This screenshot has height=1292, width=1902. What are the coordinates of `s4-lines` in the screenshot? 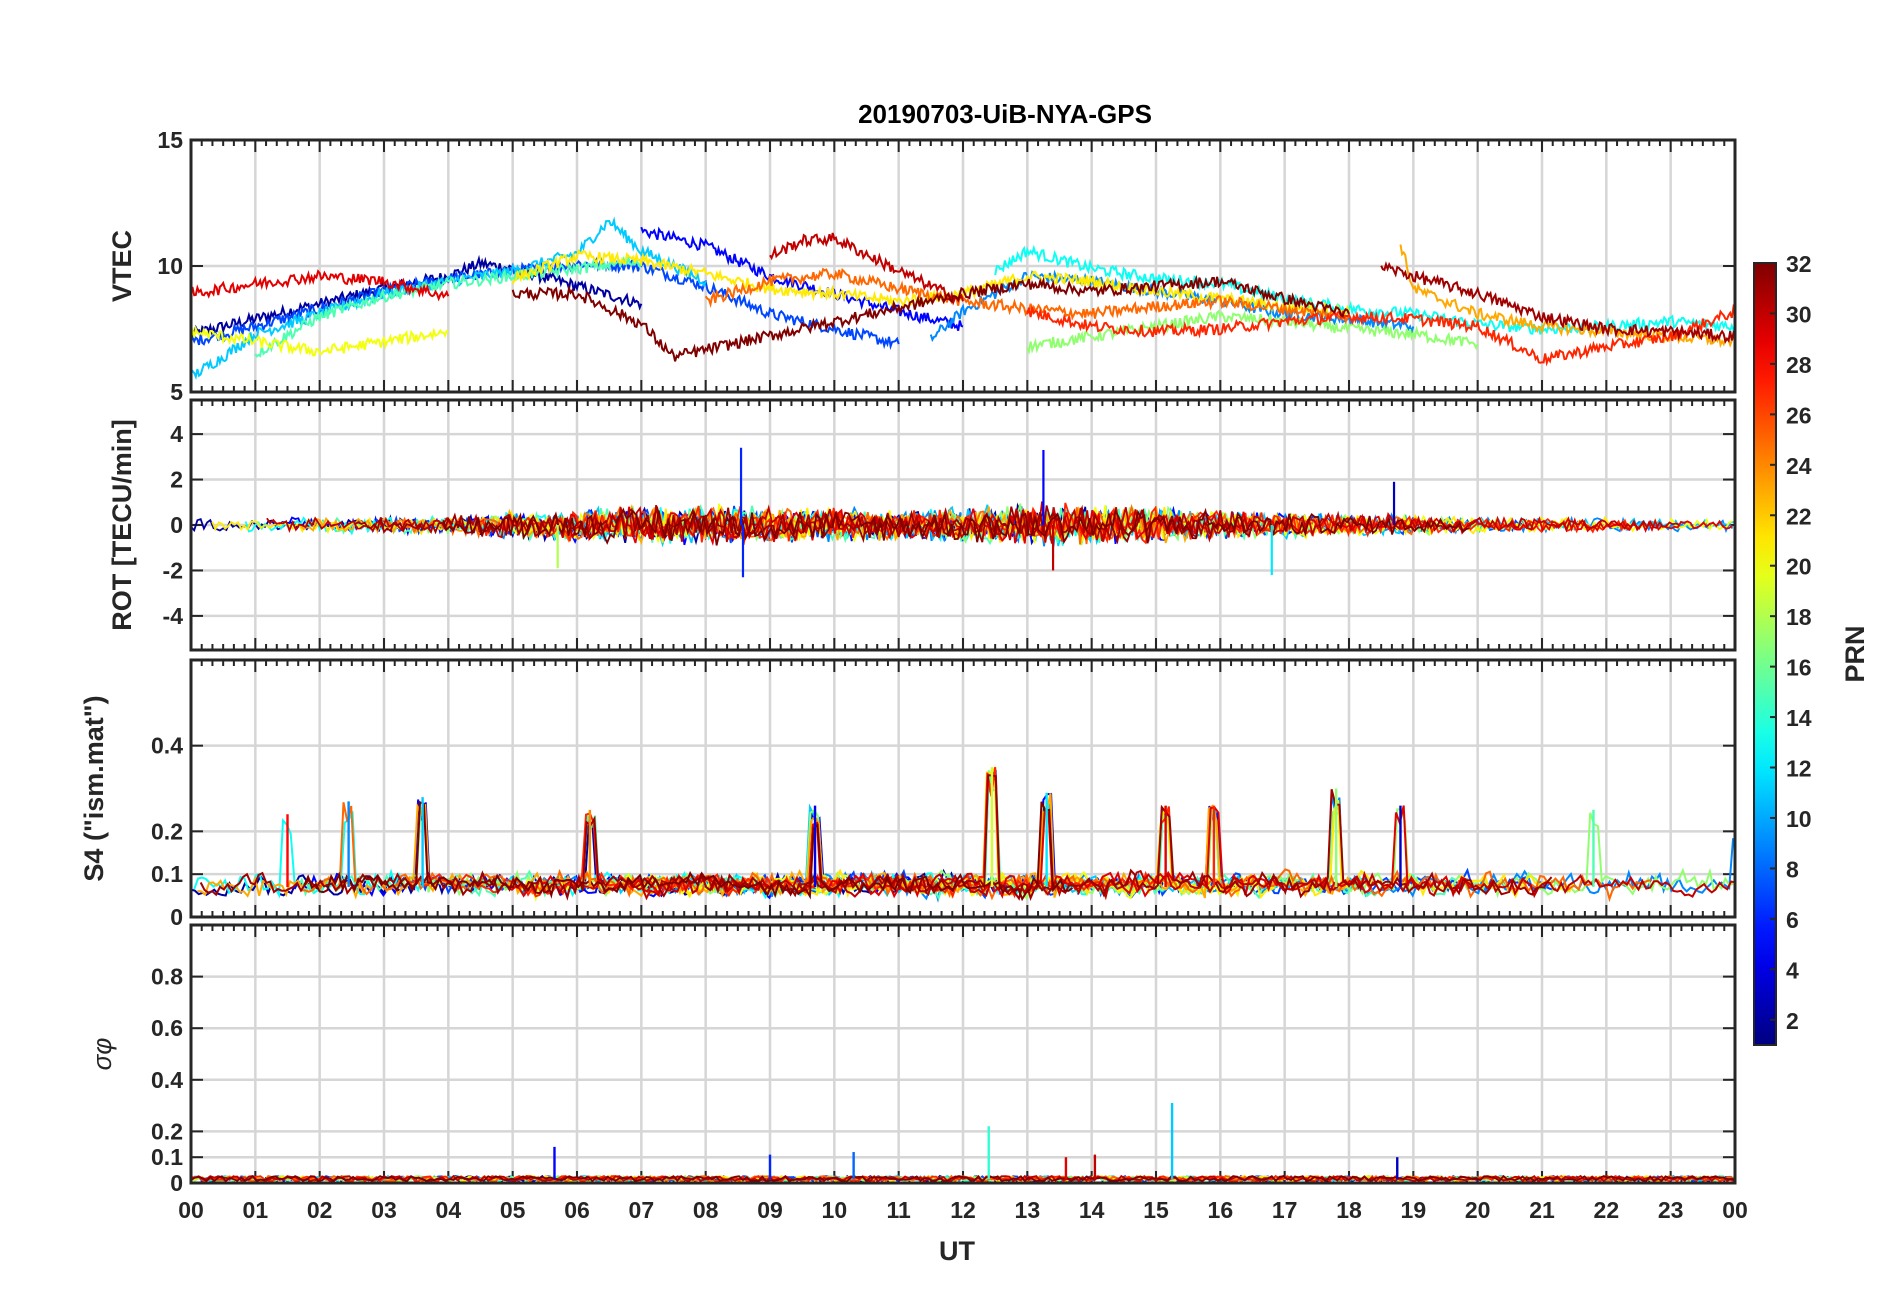 It's located at (963, 834).